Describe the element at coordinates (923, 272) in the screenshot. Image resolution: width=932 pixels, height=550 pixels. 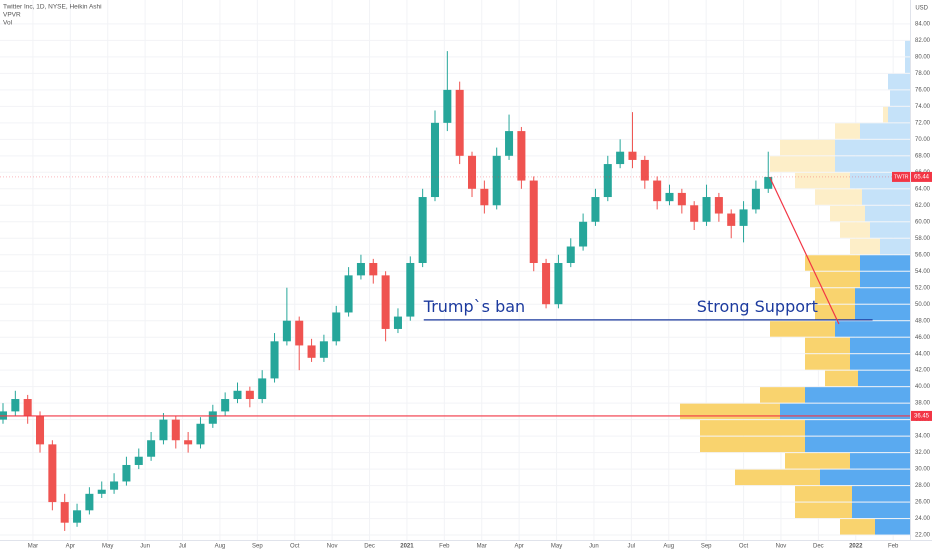
I see `y-tick-label: 54.00` at that location.